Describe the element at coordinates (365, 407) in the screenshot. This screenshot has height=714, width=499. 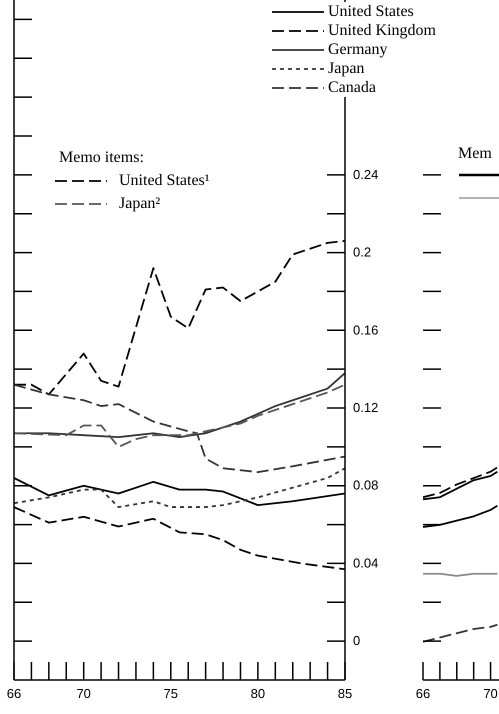
I see `y-tick-label: 0.12` at that location.